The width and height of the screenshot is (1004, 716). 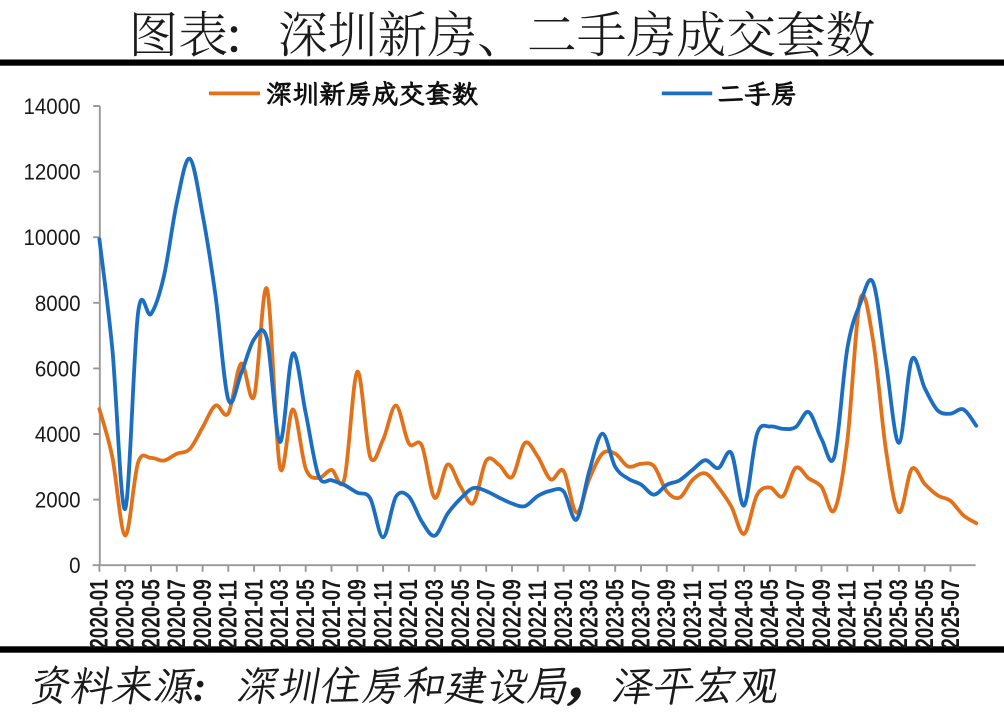 What do you see at coordinates (486, 614) in the screenshot?
I see `svg-text: 2022-07` at bounding box center [486, 614].